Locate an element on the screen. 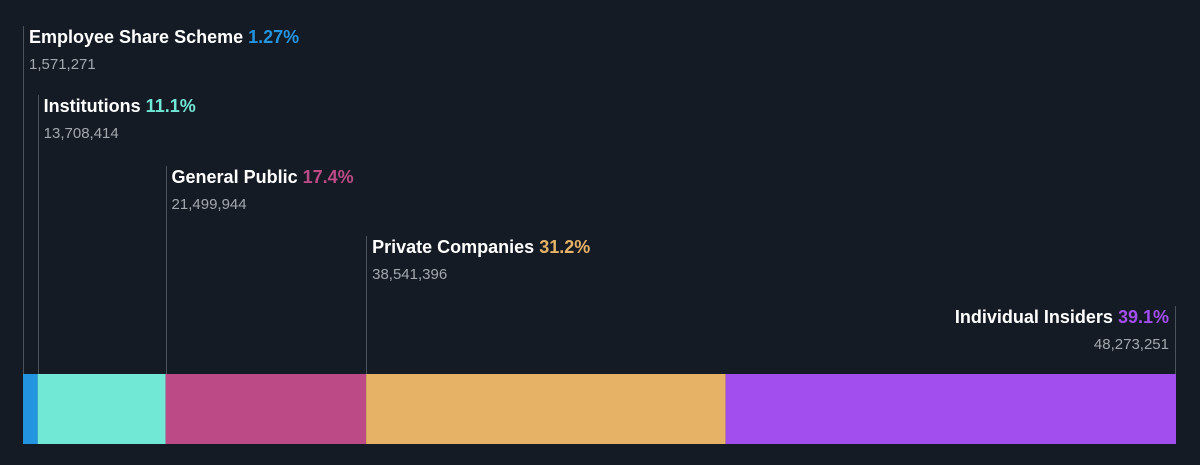 The width and height of the screenshot is (1200, 465). count-label: 21,499,944 is located at coordinates (209, 204).